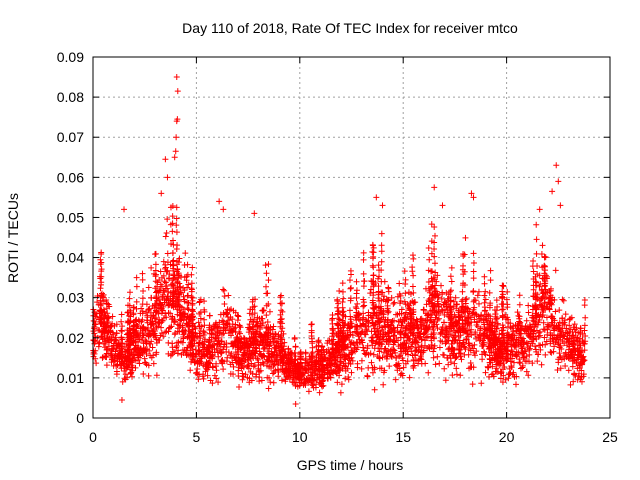 This screenshot has width=640, height=480. Describe the element at coordinates (403, 437) in the screenshot. I see `x-tick-label: 15` at that location.